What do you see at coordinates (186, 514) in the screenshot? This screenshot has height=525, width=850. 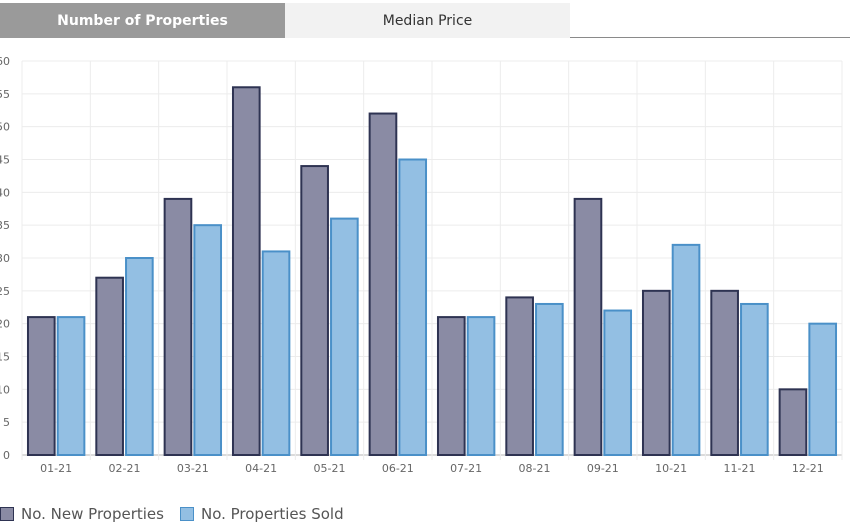 I see `legend-swatch-properties-sold` at bounding box center [186, 514].